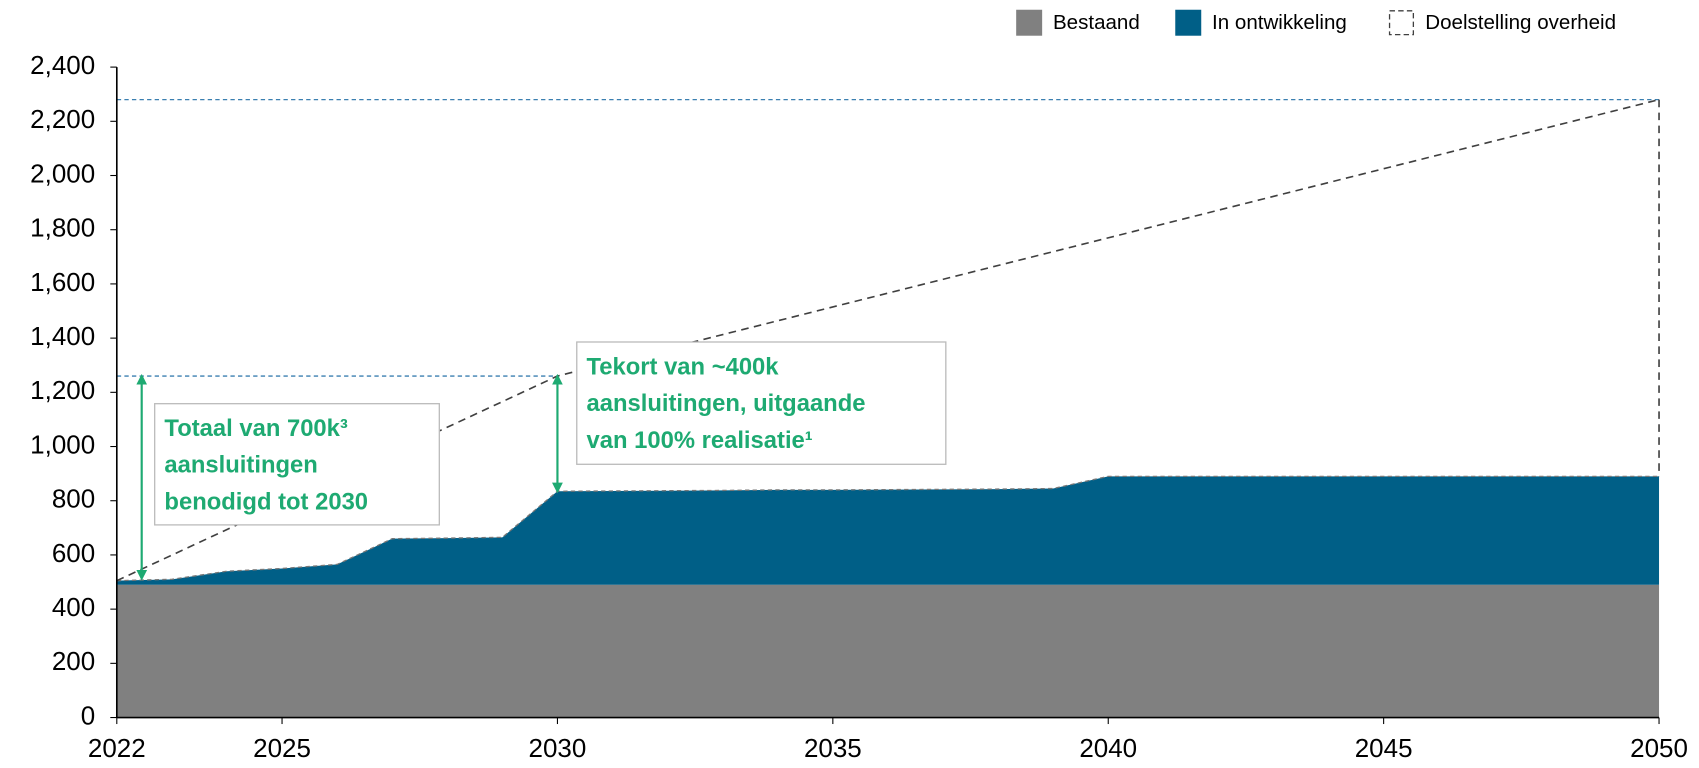 This screenshot has width=1699, height=768. I want to click on y-tick-label: 1,200, so click(62, 390).